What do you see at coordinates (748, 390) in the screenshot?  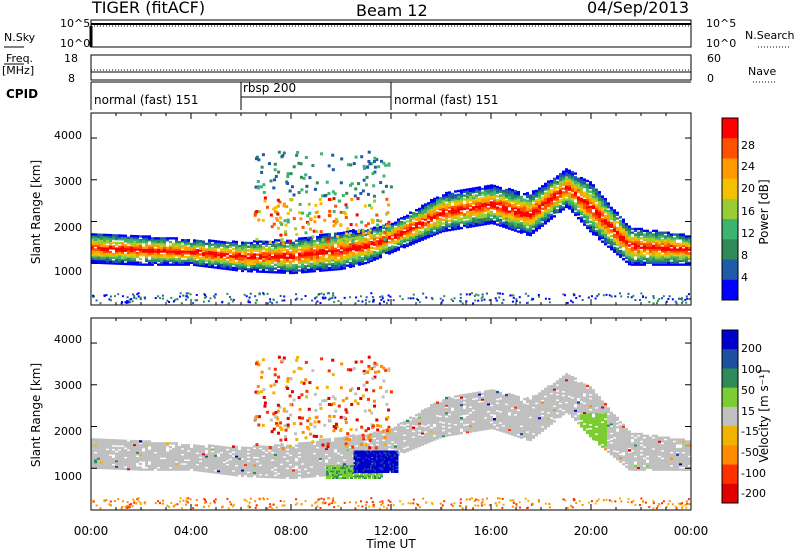 I see `vel-cbar-tick-50: 50` at bounding box center [748, 390].